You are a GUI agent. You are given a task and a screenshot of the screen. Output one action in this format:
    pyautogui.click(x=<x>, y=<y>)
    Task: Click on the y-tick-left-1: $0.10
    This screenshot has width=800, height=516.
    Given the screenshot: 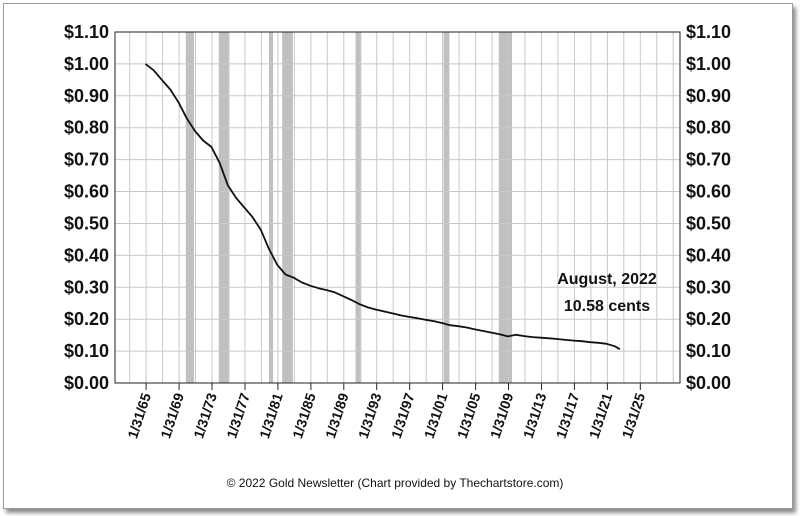 What is the action you would take?
    pyautogui.click(x=86, y=351)
    